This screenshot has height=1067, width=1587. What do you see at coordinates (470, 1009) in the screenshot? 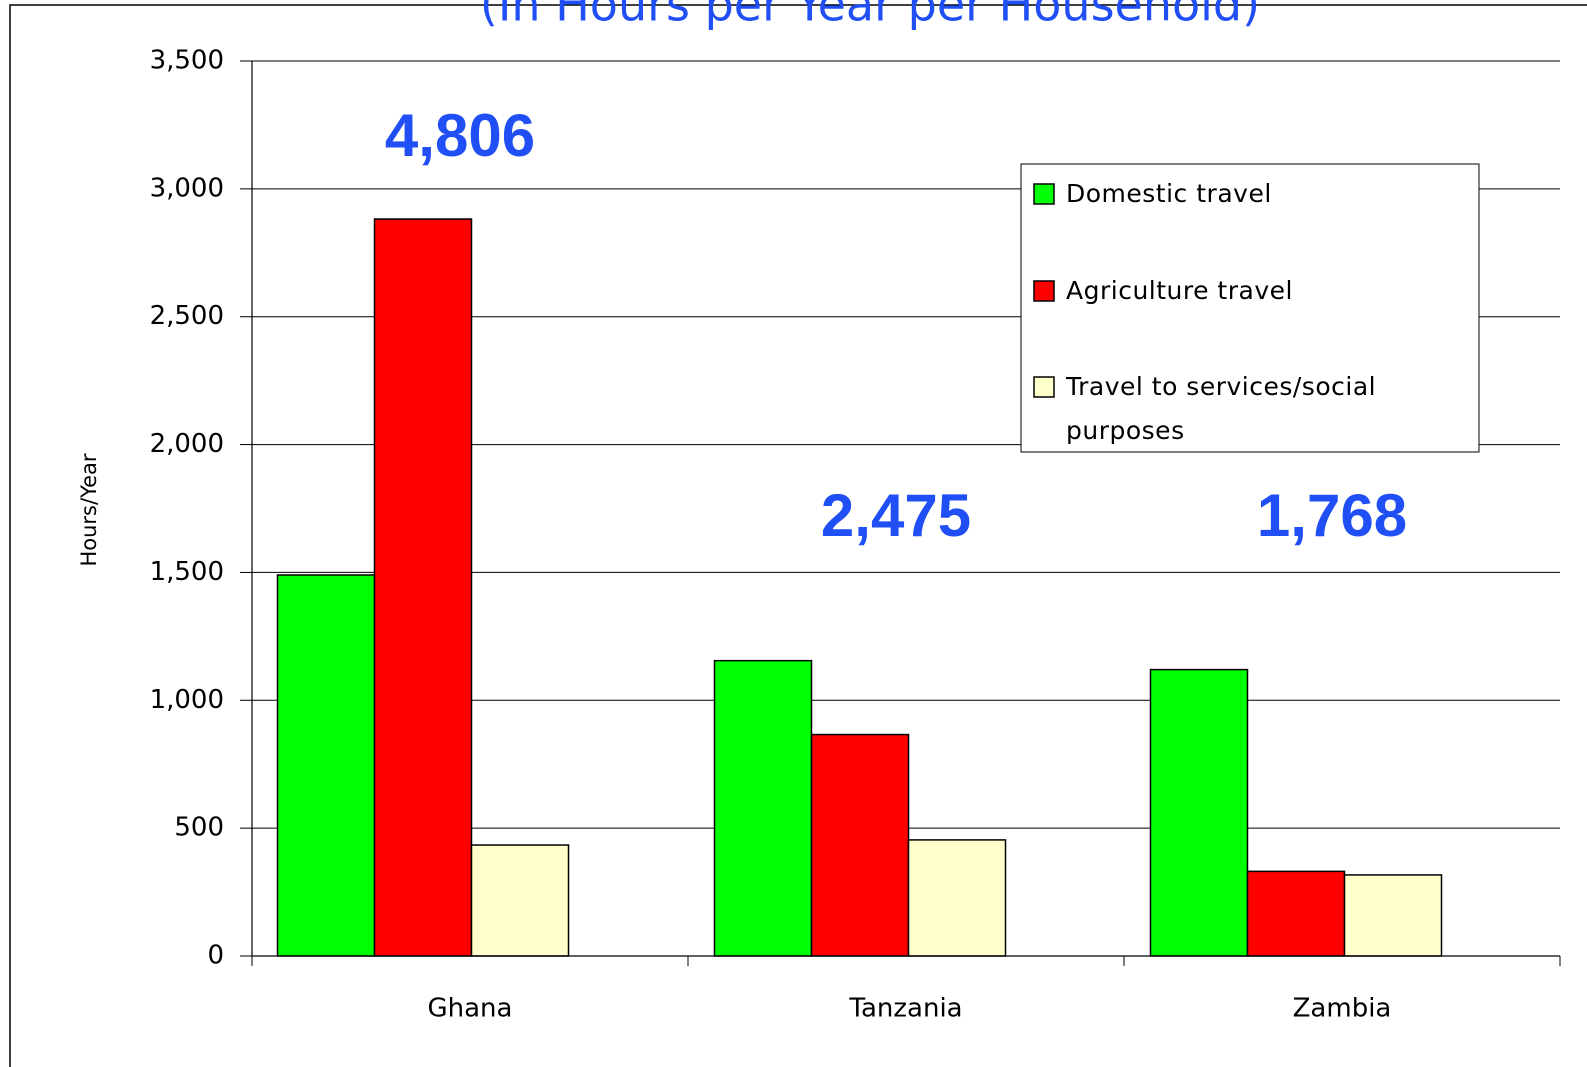
I see `x-tick-label: Ghana` at bounding box center [470, 1009].